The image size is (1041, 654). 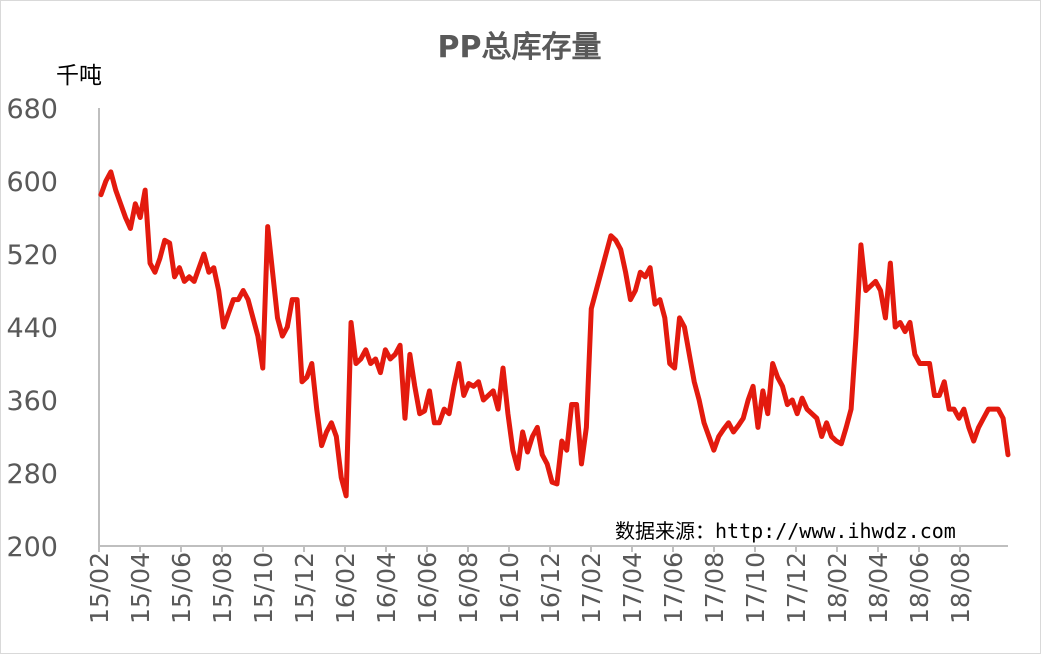 What do you see at coordinates (140, 588) in the screenshot?
I see `x-tick-label: 15/04` at bounding box center [140, 588].